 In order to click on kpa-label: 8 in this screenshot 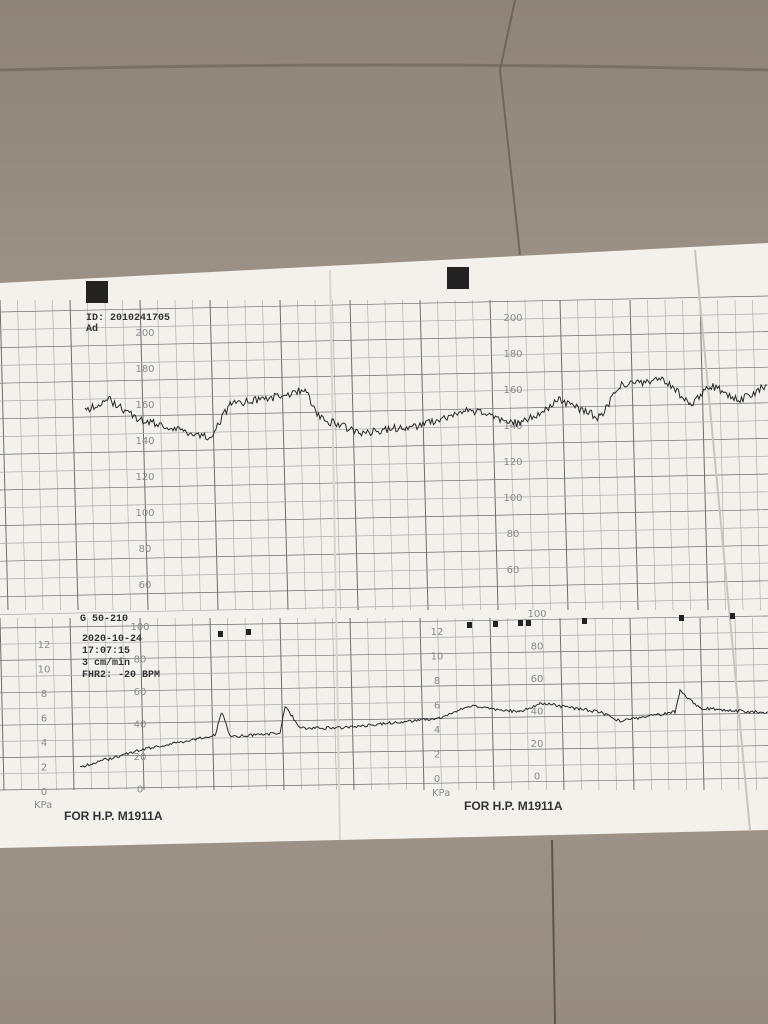, I will do `click(437, 681)`.